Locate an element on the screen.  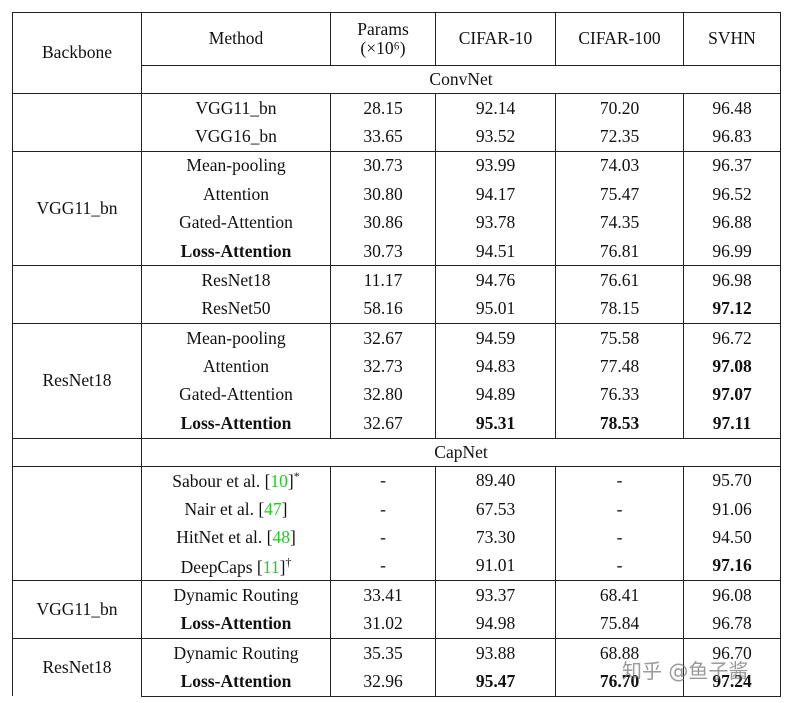
value-cell: 94.98 is located at coordinates (495, 624).